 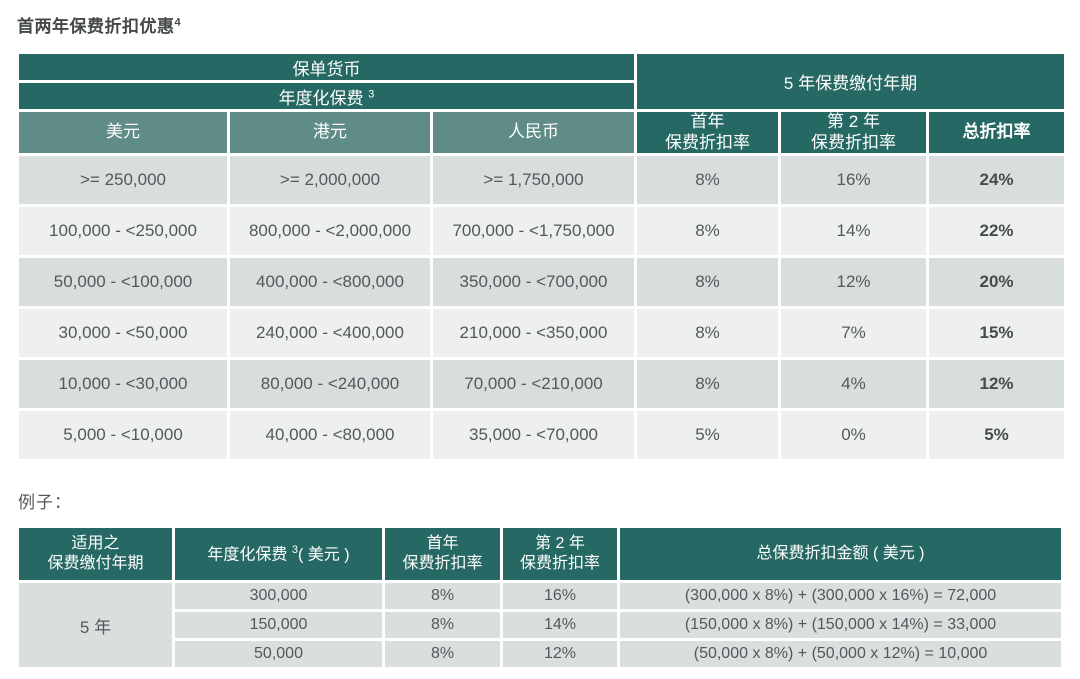 What do you see at coordinates (540, 24) in the screenshot?
I see `page-title: 首两年保费折扣优惠4` at bounding box center [540, 24].